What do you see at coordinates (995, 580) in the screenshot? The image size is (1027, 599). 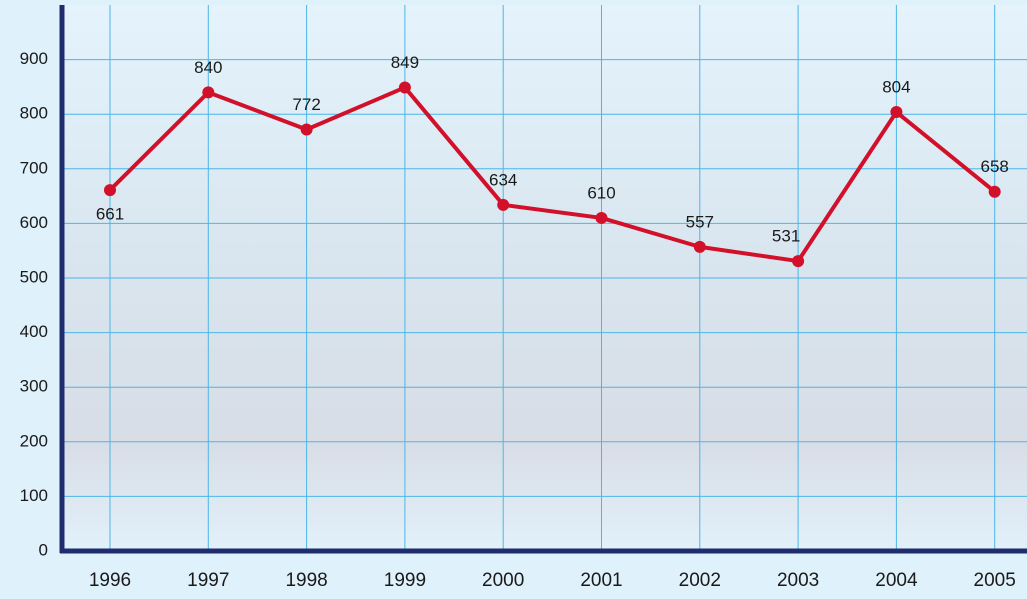 I see `x-tick-label: 2005` at bounding box center [995, 580].